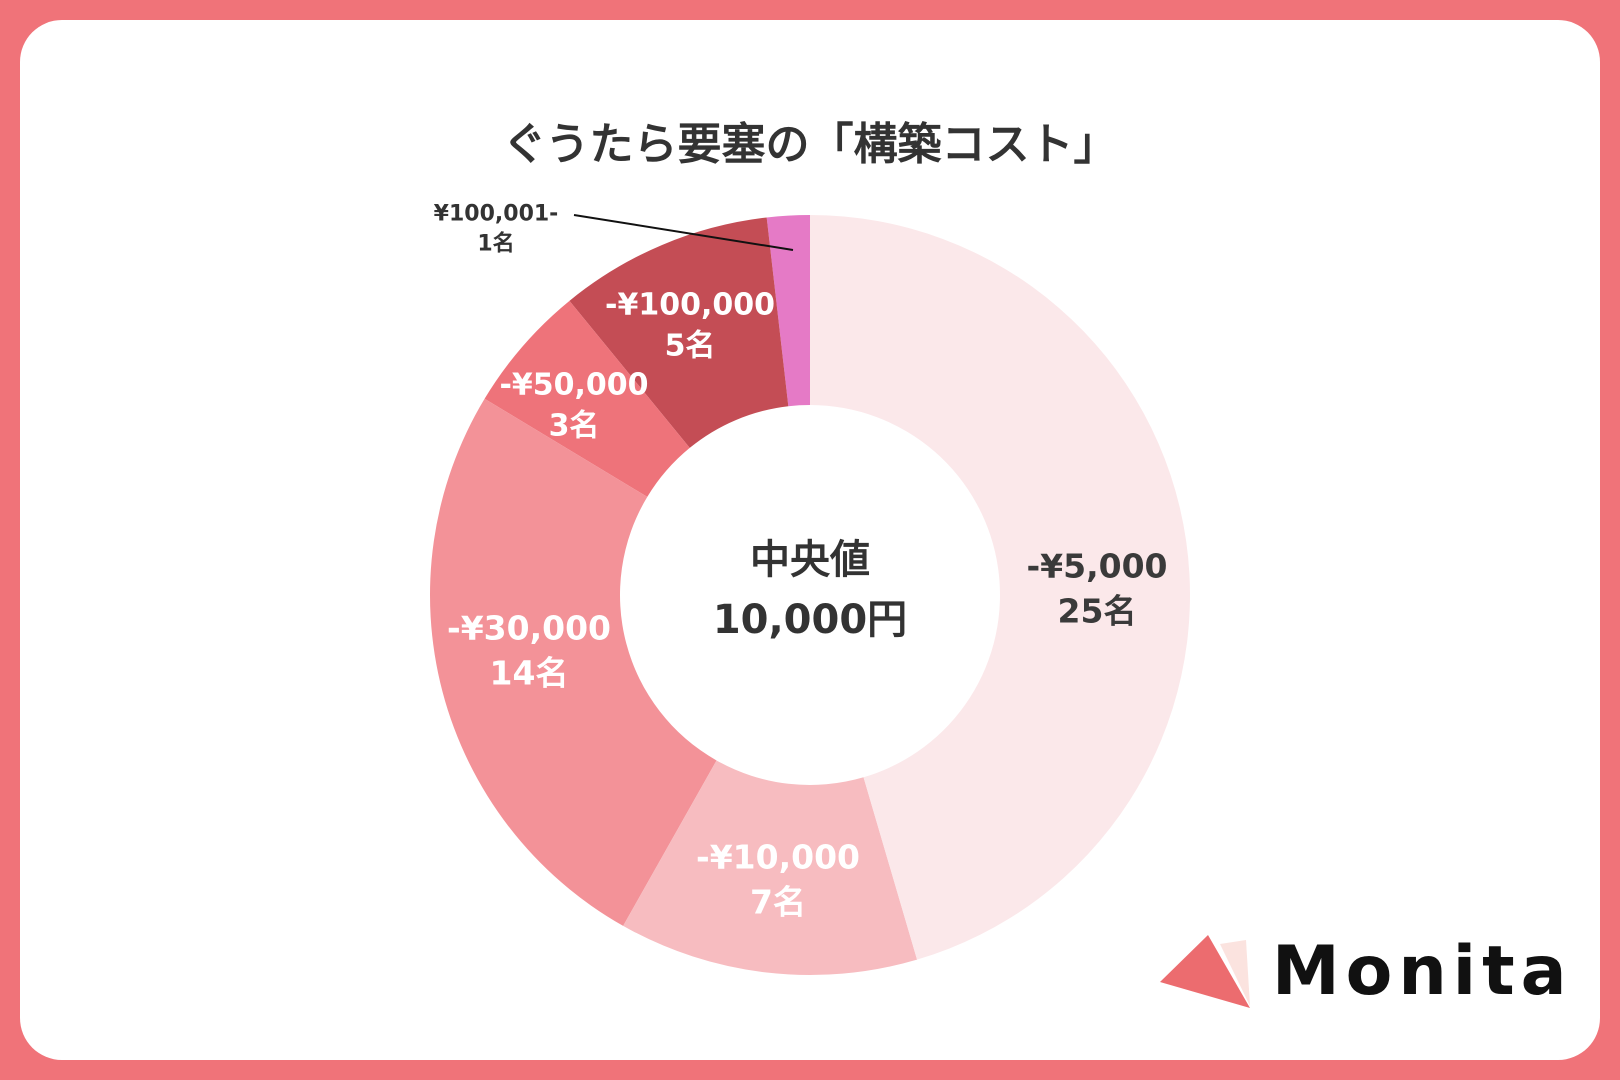 The height and width of the screenshot is (1080, 1620). I want to click on brand-name: Monita, so click(1422, 971).